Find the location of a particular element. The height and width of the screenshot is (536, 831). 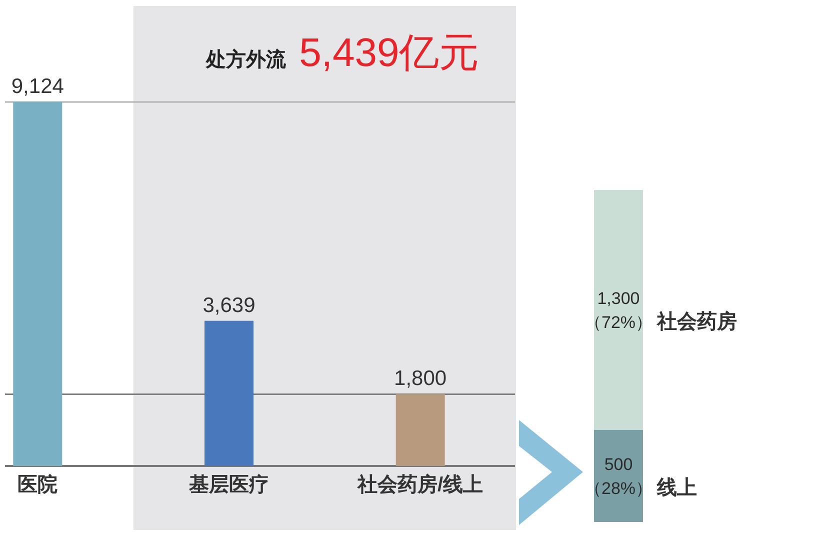

series-label: 社会药房 is located at coordinates (696, 321).